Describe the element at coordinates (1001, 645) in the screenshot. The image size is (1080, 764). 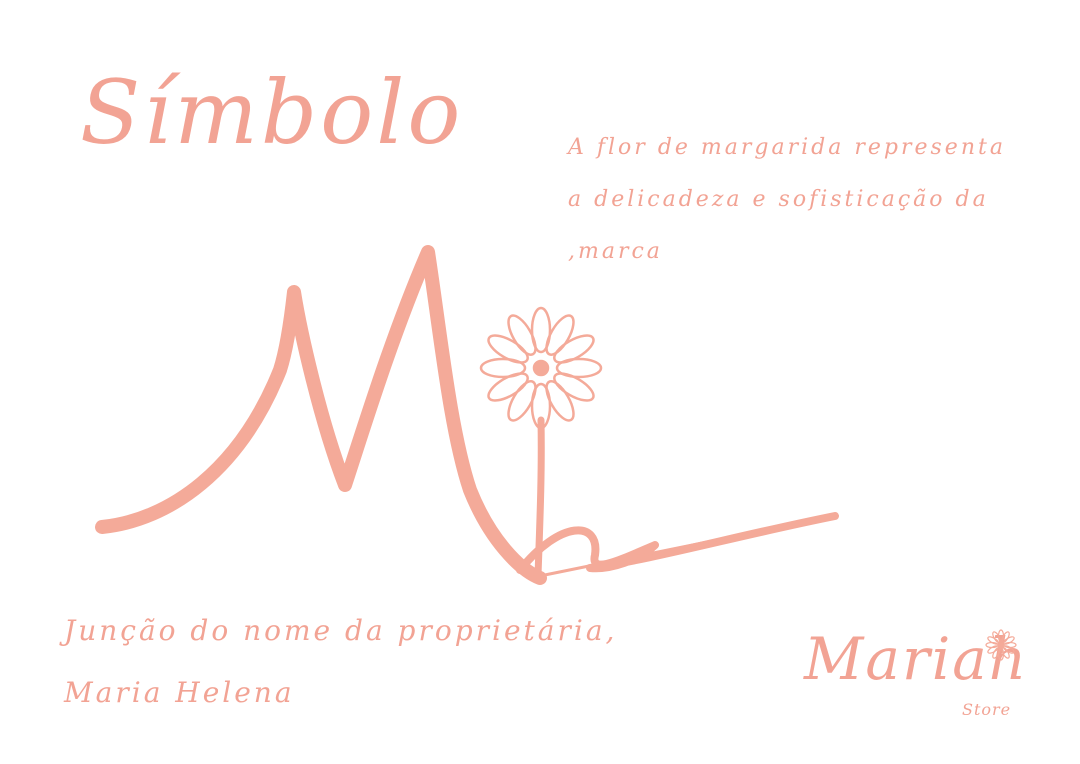
I see `logo-daisy-icon` at that location.